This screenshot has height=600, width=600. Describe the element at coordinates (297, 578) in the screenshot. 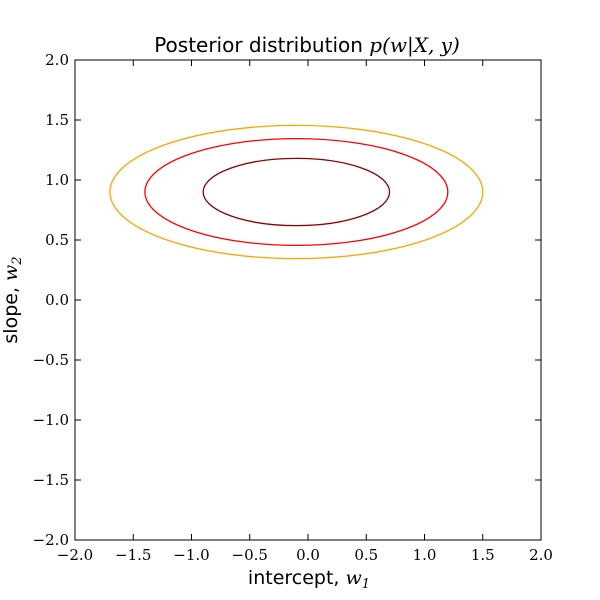

I see `x-axis-label-text: intercept,` at that location.